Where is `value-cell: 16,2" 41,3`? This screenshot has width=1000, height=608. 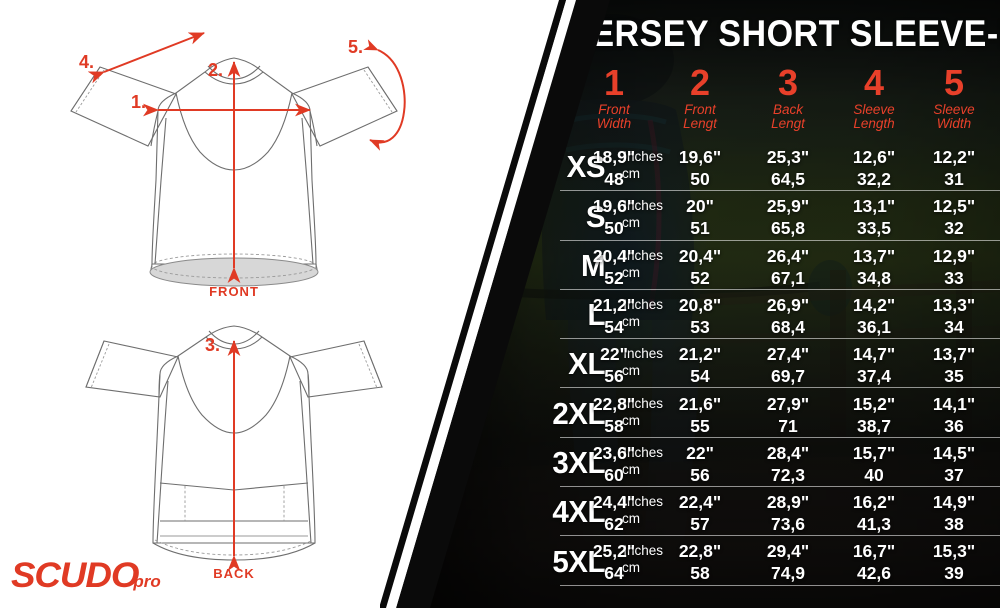 value-cell: 16,2" 41,3 is located at coordinates (874, 513).